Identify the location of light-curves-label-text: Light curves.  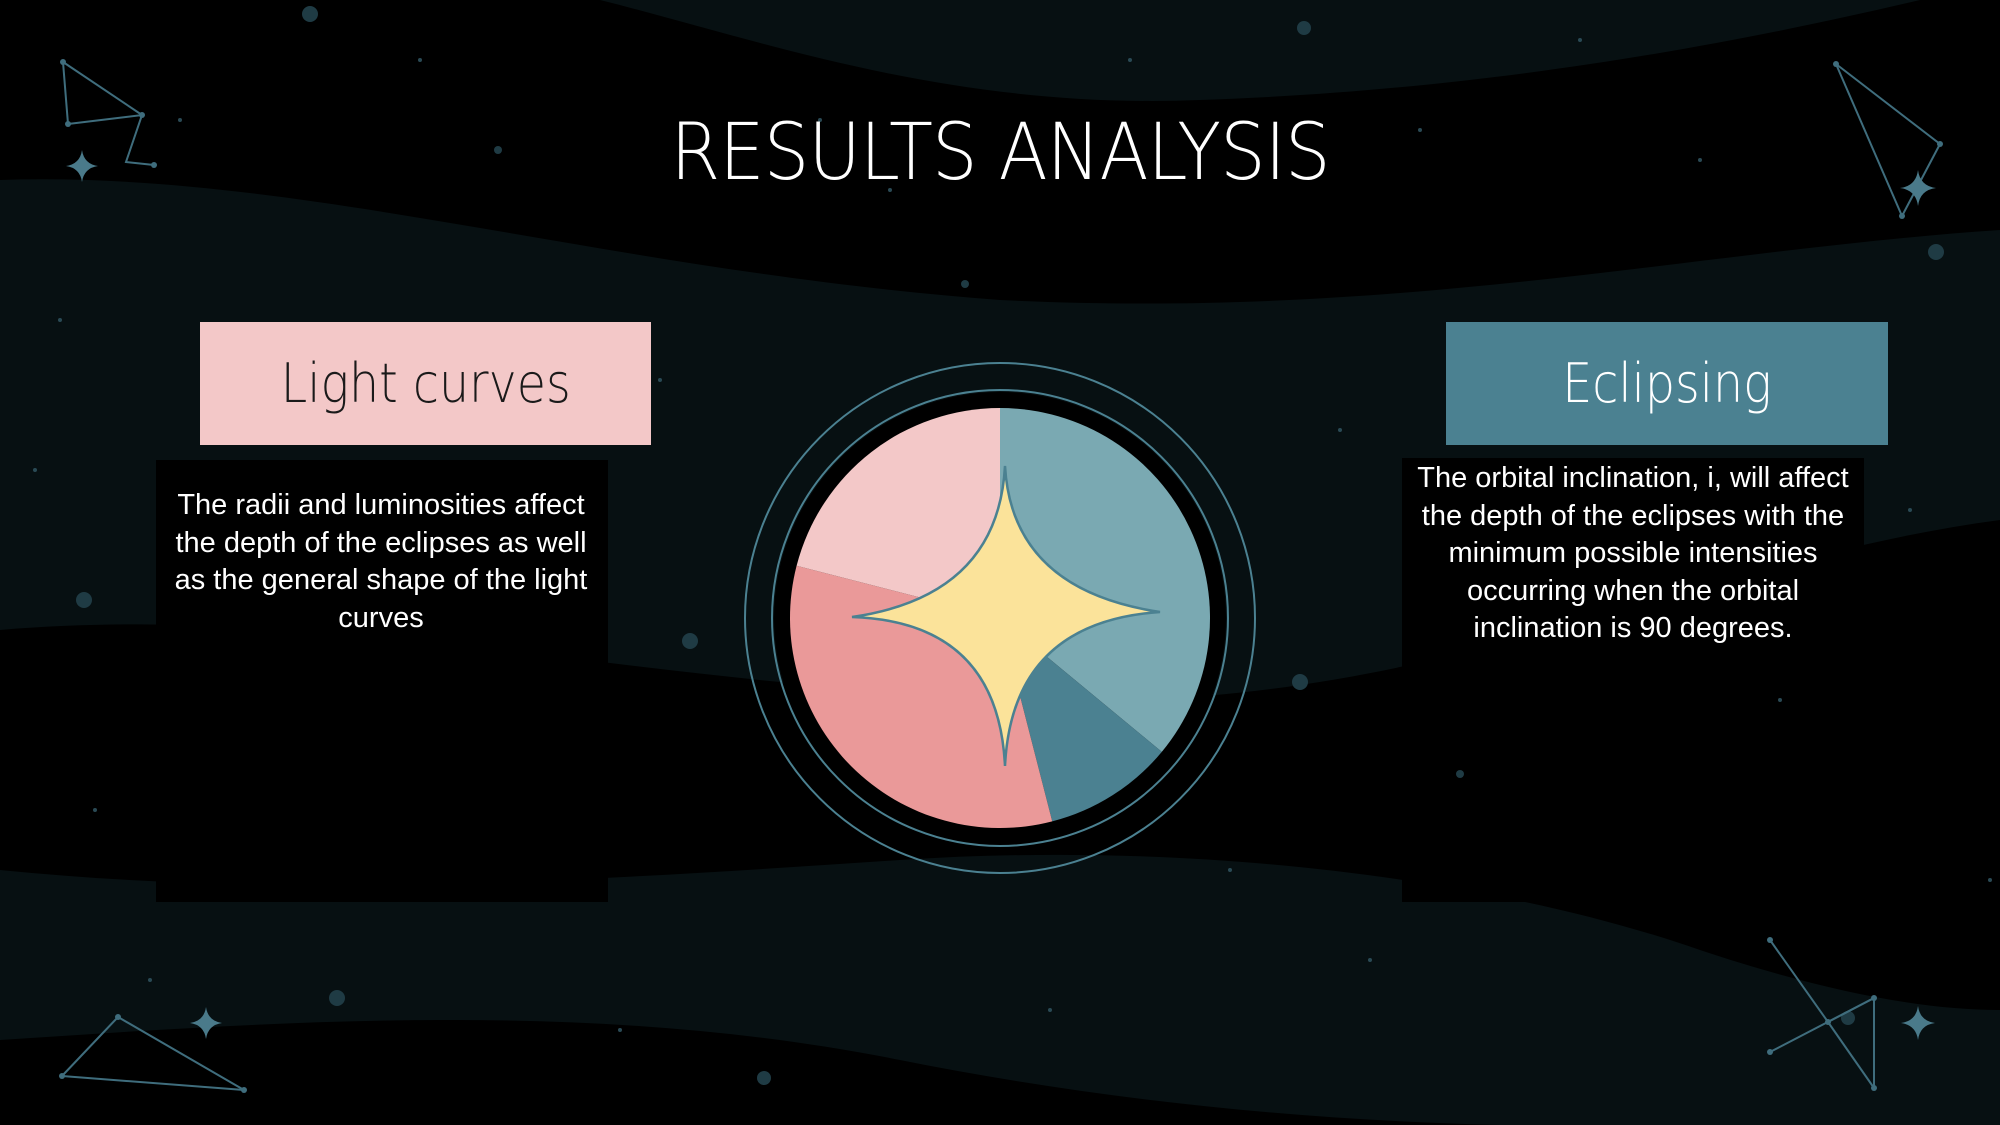
(425, 383).